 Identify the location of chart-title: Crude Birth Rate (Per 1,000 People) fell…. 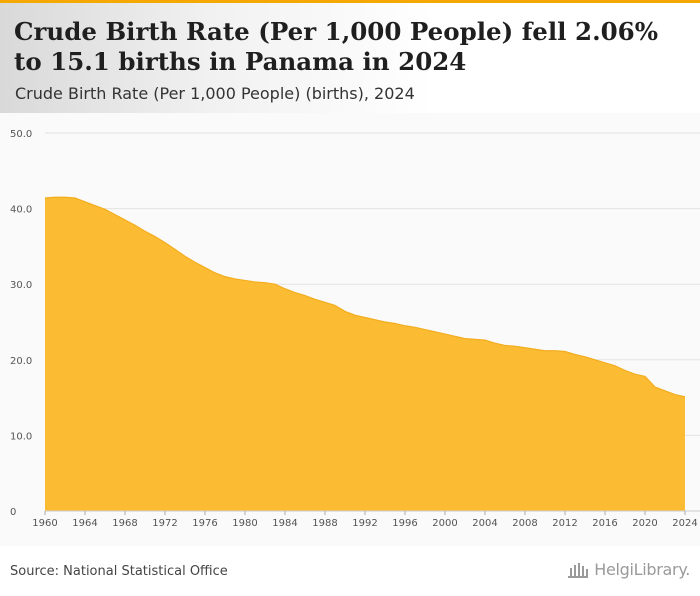
(336, 46).